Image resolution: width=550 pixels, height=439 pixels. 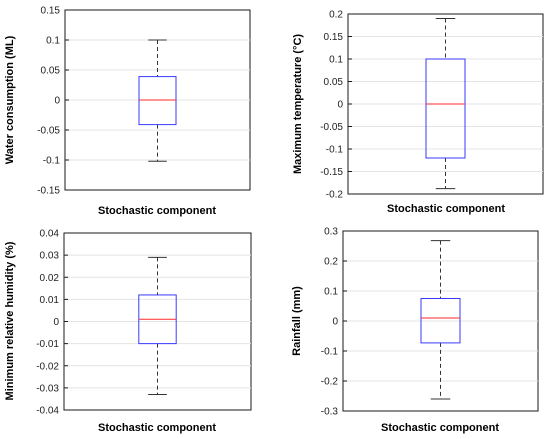 What do you see at coordinates (10, 99) in the screenshot?
I see `y-axis-label: Water consumption (ML)` at bounding box center [10, 99].